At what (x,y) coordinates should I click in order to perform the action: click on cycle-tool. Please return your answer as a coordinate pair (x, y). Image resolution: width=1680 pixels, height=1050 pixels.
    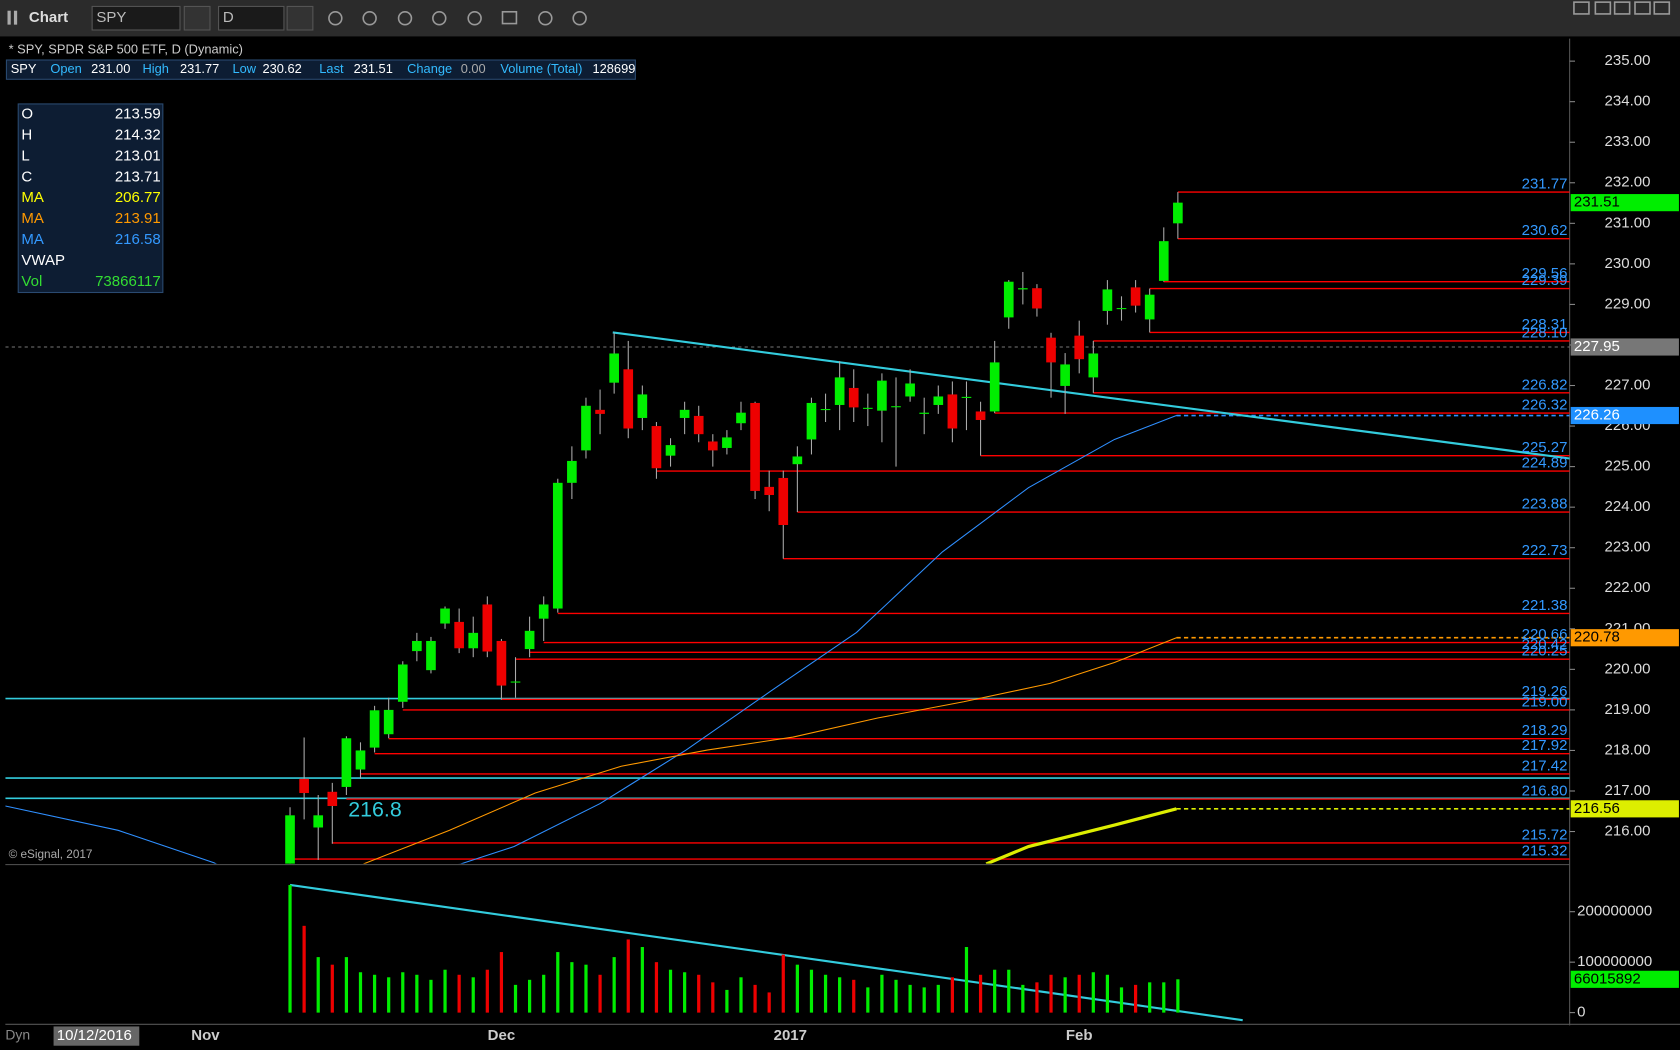
    Looking at the image, I should click on (369, 18).